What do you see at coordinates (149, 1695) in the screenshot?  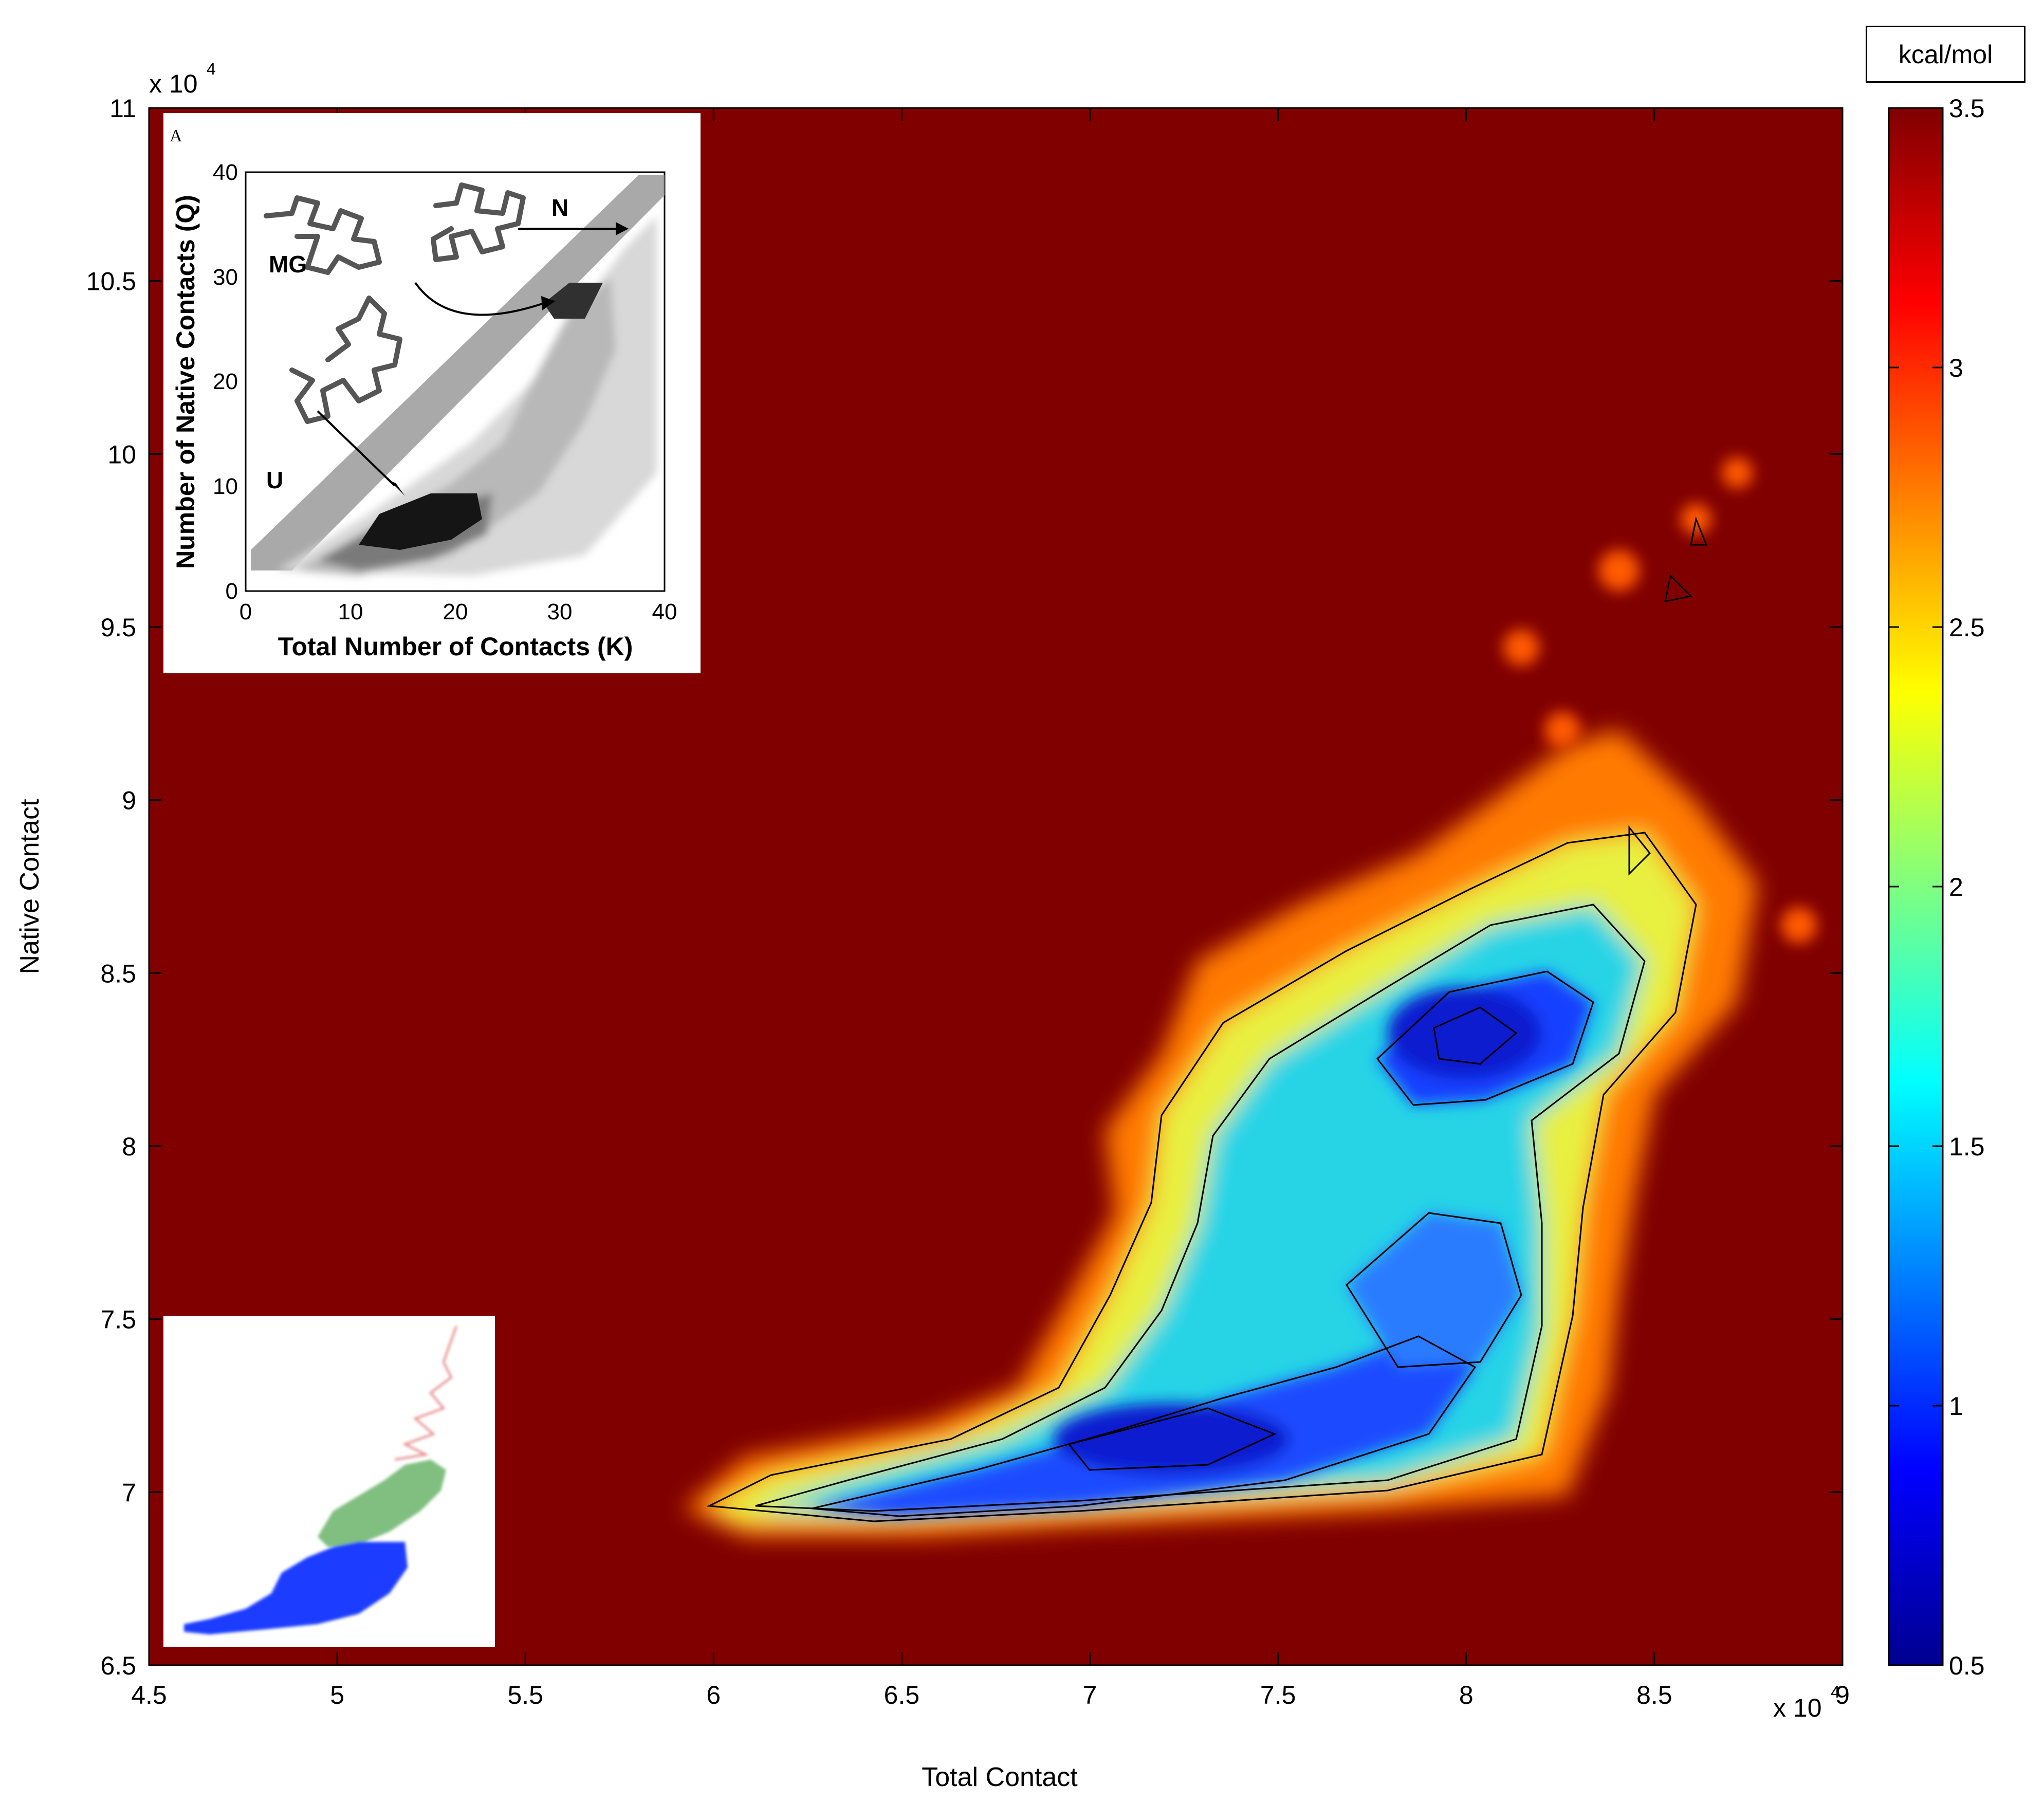 I see `x-tick-label: 4.5` at bounding box center [149, 1695].